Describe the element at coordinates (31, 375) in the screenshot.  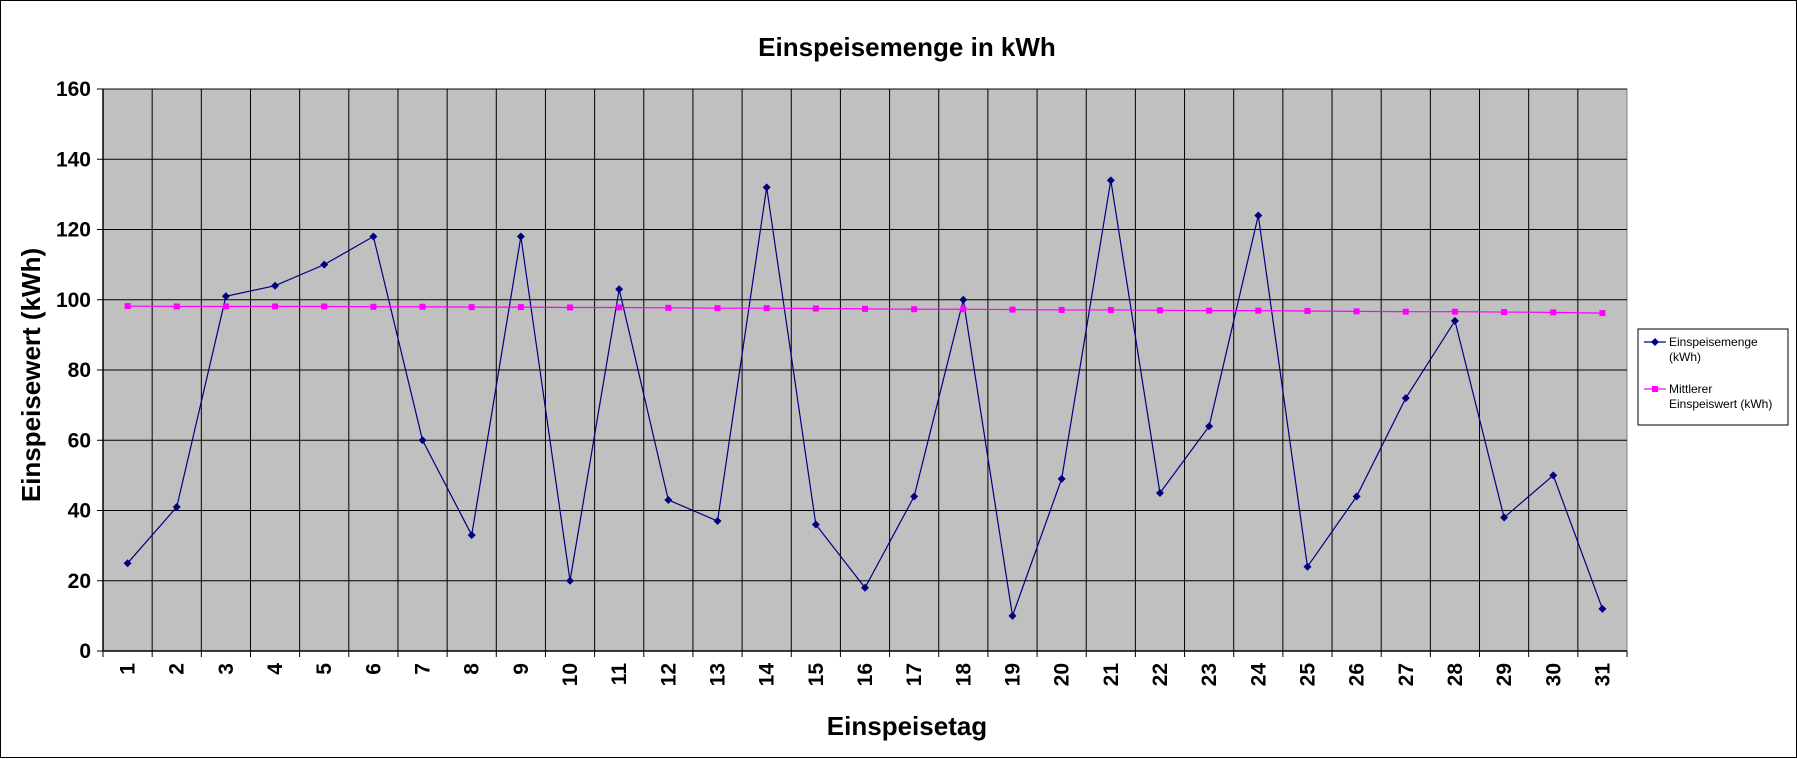
I see `y-axis-label: Einspeisewert (kWh)` at that location.